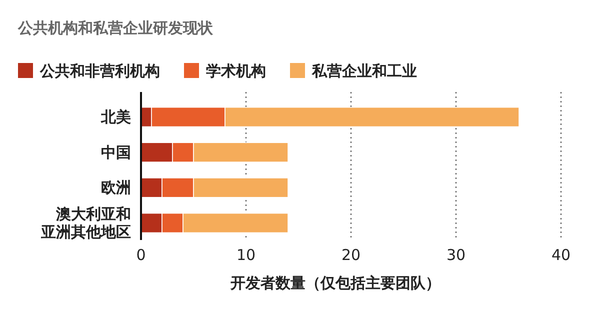 The width and height of the screenshot is (599, 324). I want to click on y-tick-label: 北美, so click(115, 117).